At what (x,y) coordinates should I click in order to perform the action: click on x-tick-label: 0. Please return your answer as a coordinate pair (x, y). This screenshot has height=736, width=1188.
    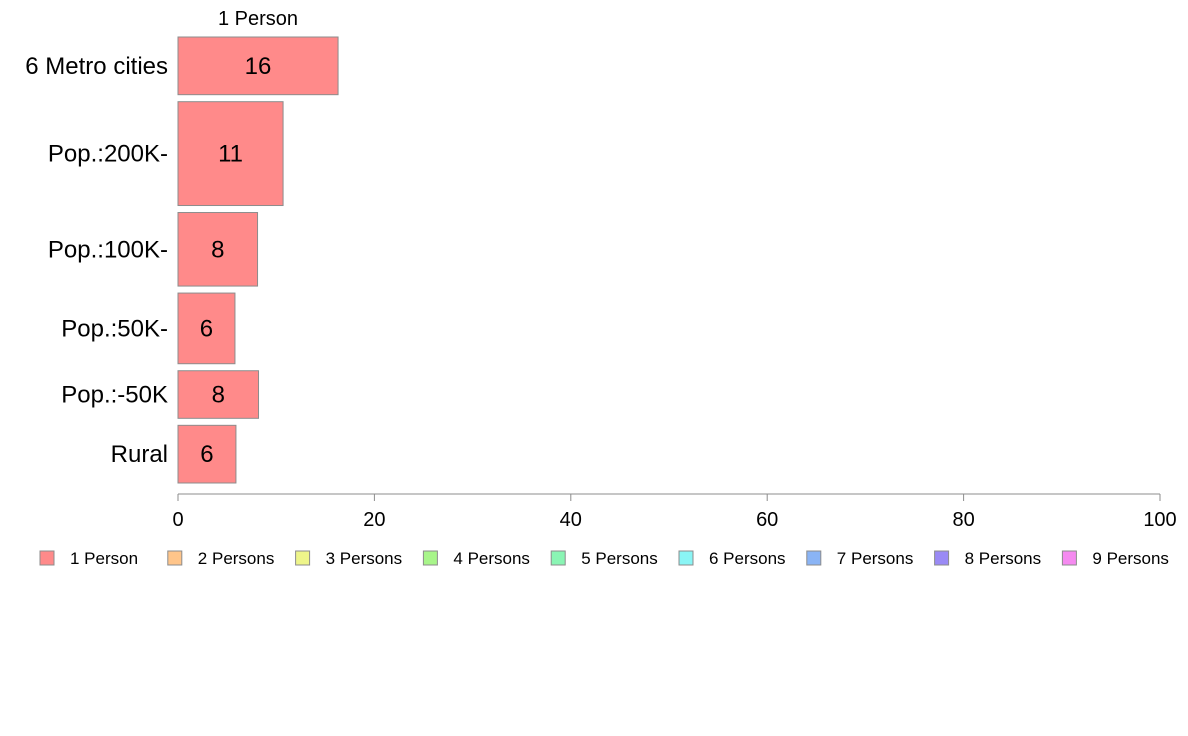
    Looking at the image, I should click on (177, 520).